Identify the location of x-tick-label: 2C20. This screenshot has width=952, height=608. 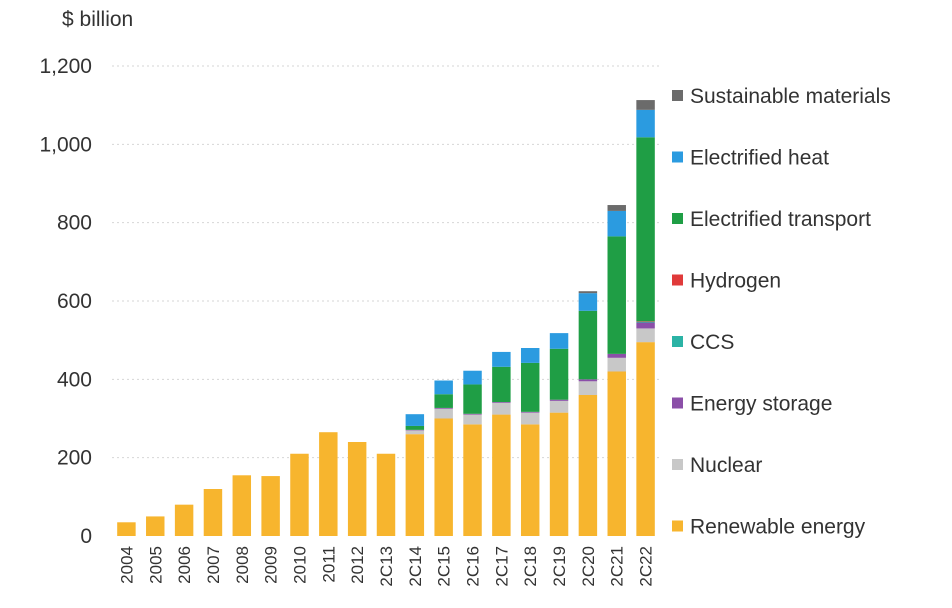
(588, 566).